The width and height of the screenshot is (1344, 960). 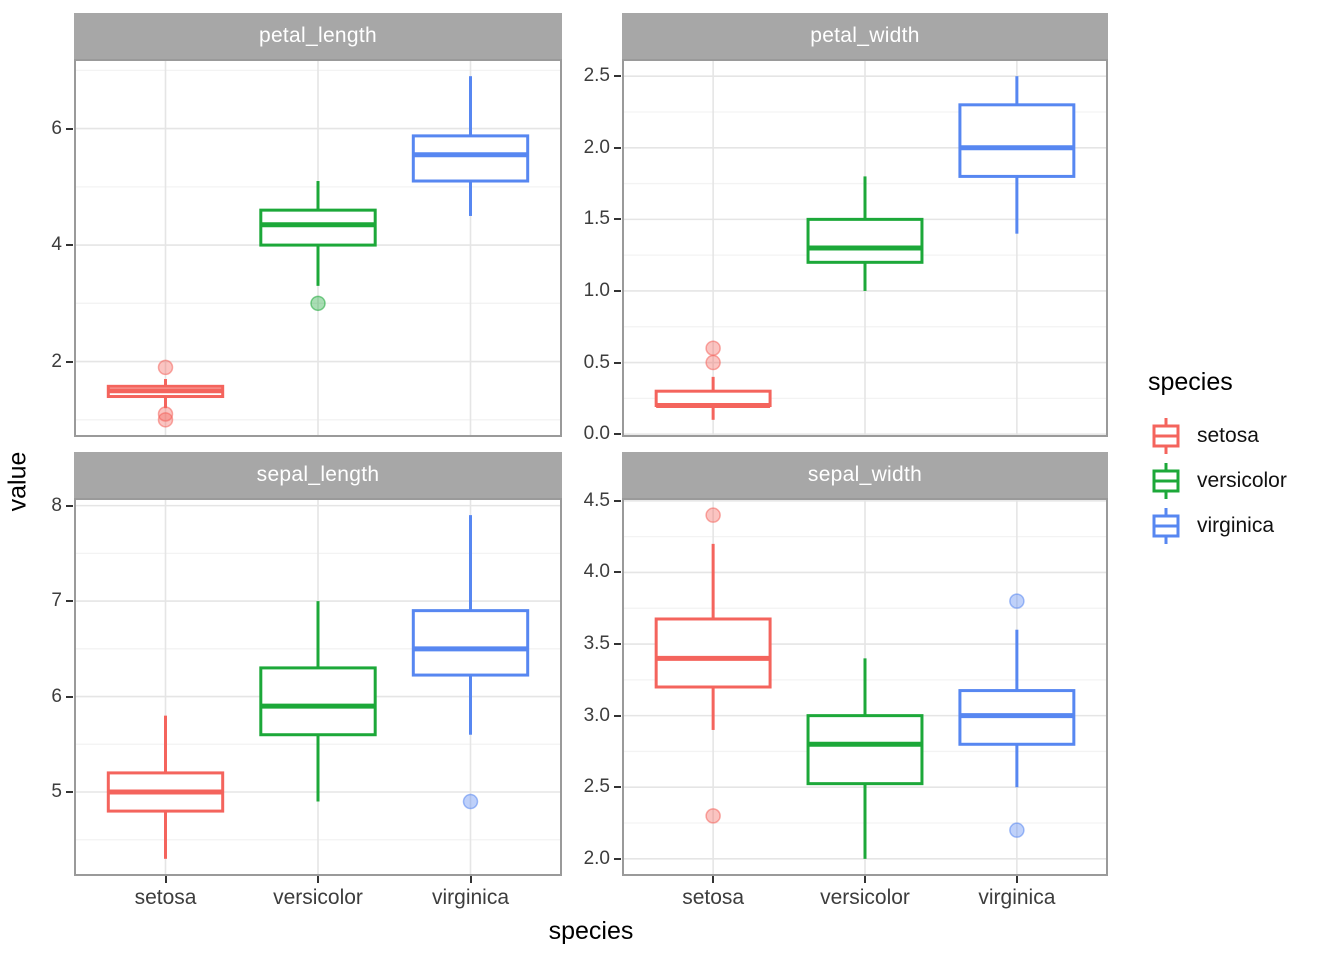 What do you see at coordinates (1190, 382) in the screenshot?
I see `legend-title: species` at bounding box center [1190, 382].